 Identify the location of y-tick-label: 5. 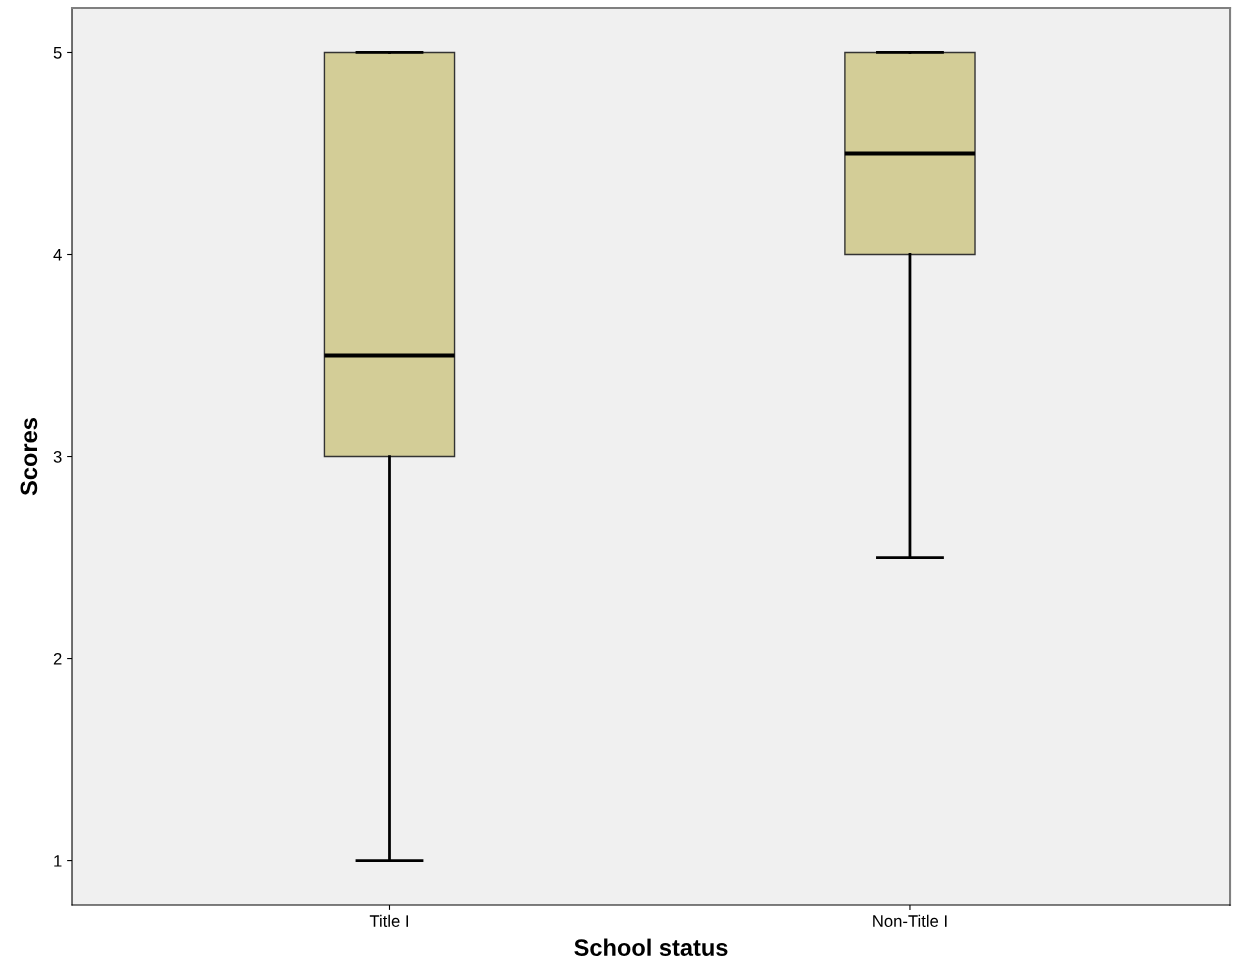
(57, 53).